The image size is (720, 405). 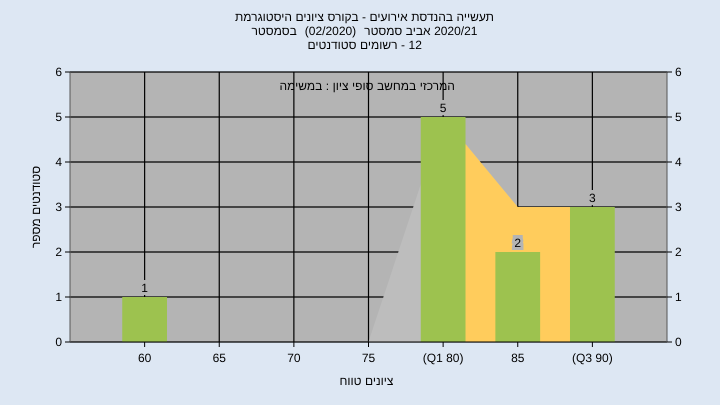 What do you see at coordinates (58, 207) in the screenshot?
I see `y-tick-label: 3` at bounding box center [58, 207].